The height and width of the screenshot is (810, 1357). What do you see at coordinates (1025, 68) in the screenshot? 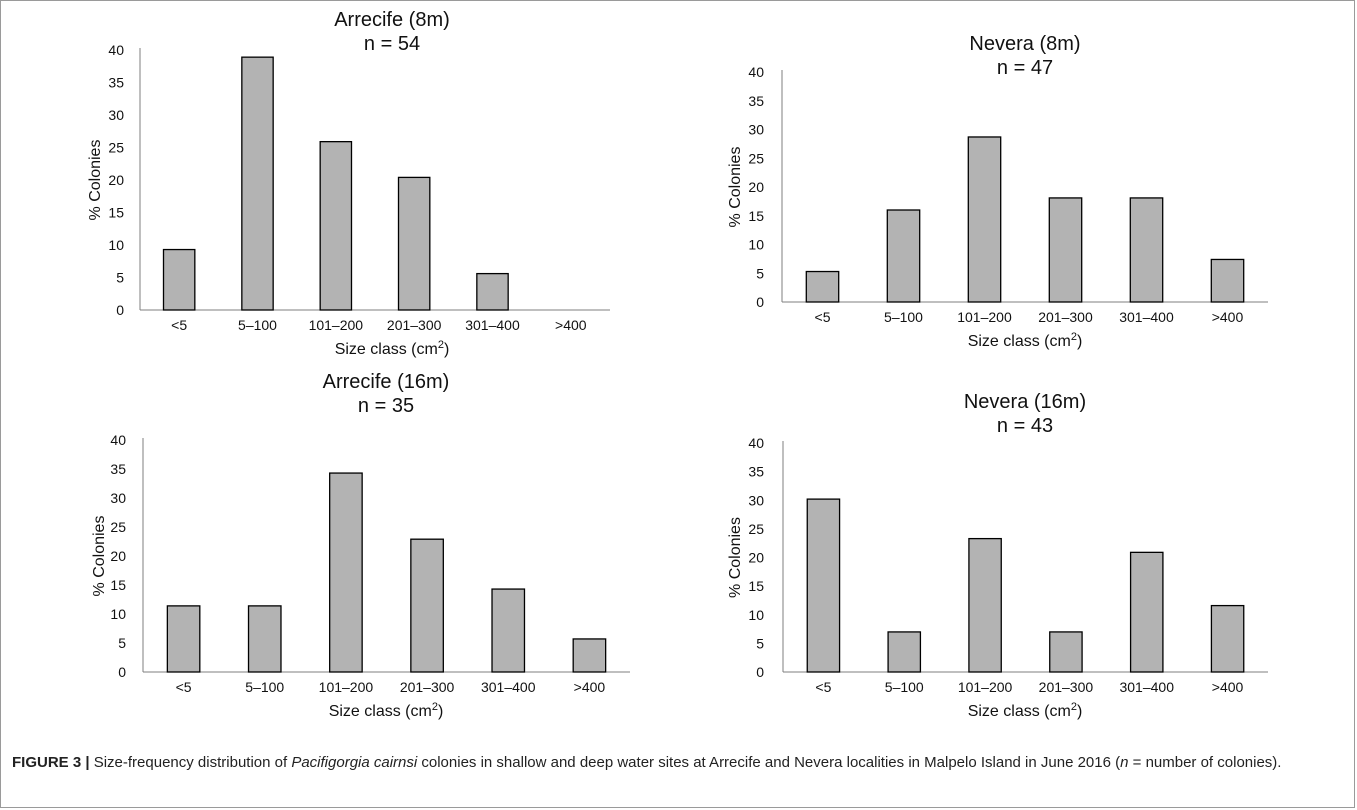
I see `chart-2-subtitle: n = 47` at bounding box center [1025, 68].